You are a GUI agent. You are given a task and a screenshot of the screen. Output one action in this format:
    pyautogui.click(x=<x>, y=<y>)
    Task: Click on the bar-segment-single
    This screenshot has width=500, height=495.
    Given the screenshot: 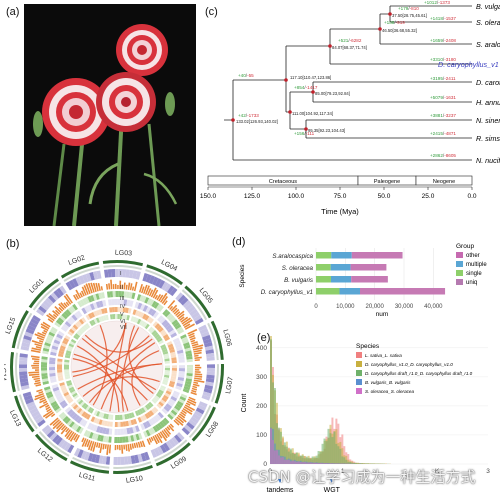 What is the action you would take?
    pyautogui.click(x=323, y=279)
    